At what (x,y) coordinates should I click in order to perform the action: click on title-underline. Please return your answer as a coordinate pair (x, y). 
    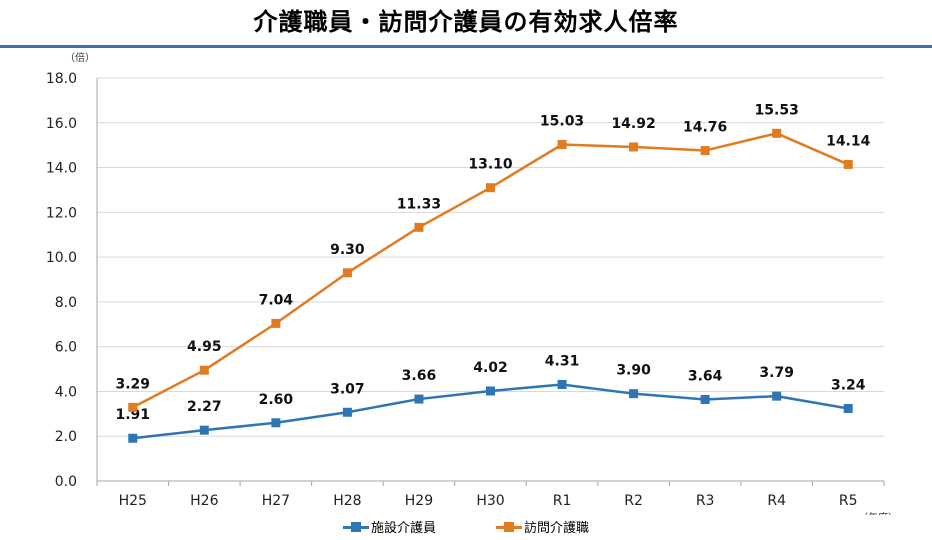
    Looking at the image, I should click on (466, 46).